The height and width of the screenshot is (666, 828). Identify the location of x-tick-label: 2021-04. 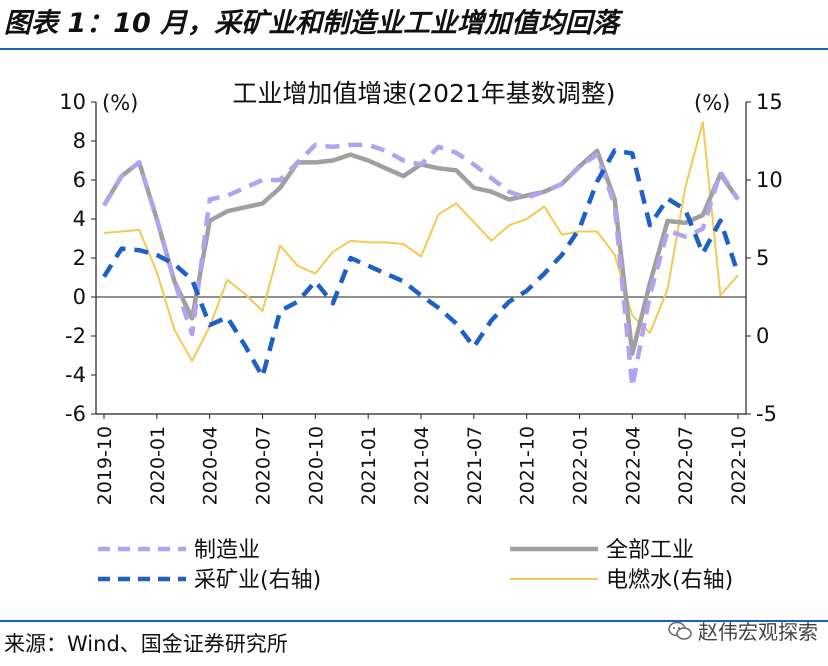
(422, 465).